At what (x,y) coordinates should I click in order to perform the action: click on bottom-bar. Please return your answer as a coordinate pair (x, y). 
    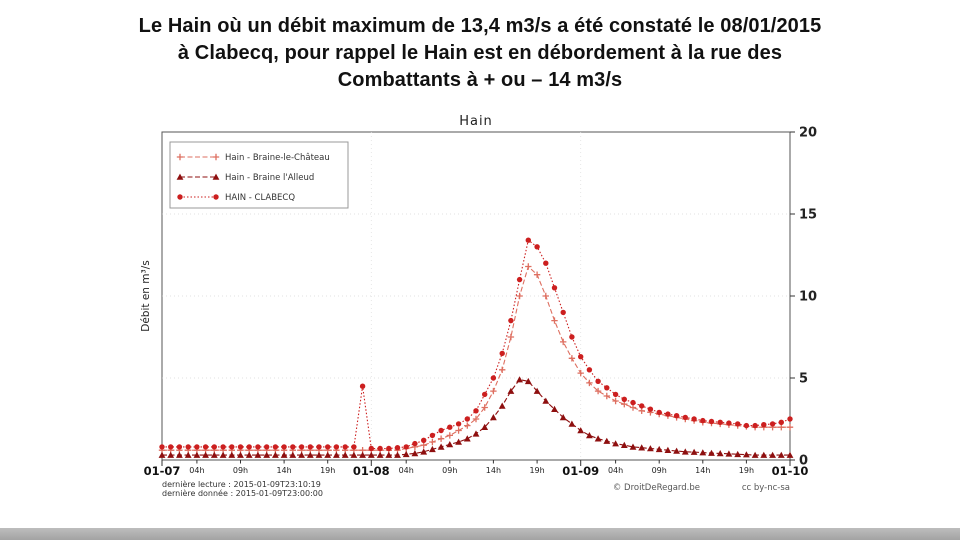
    Looking at the image, I should click on (480, 534).